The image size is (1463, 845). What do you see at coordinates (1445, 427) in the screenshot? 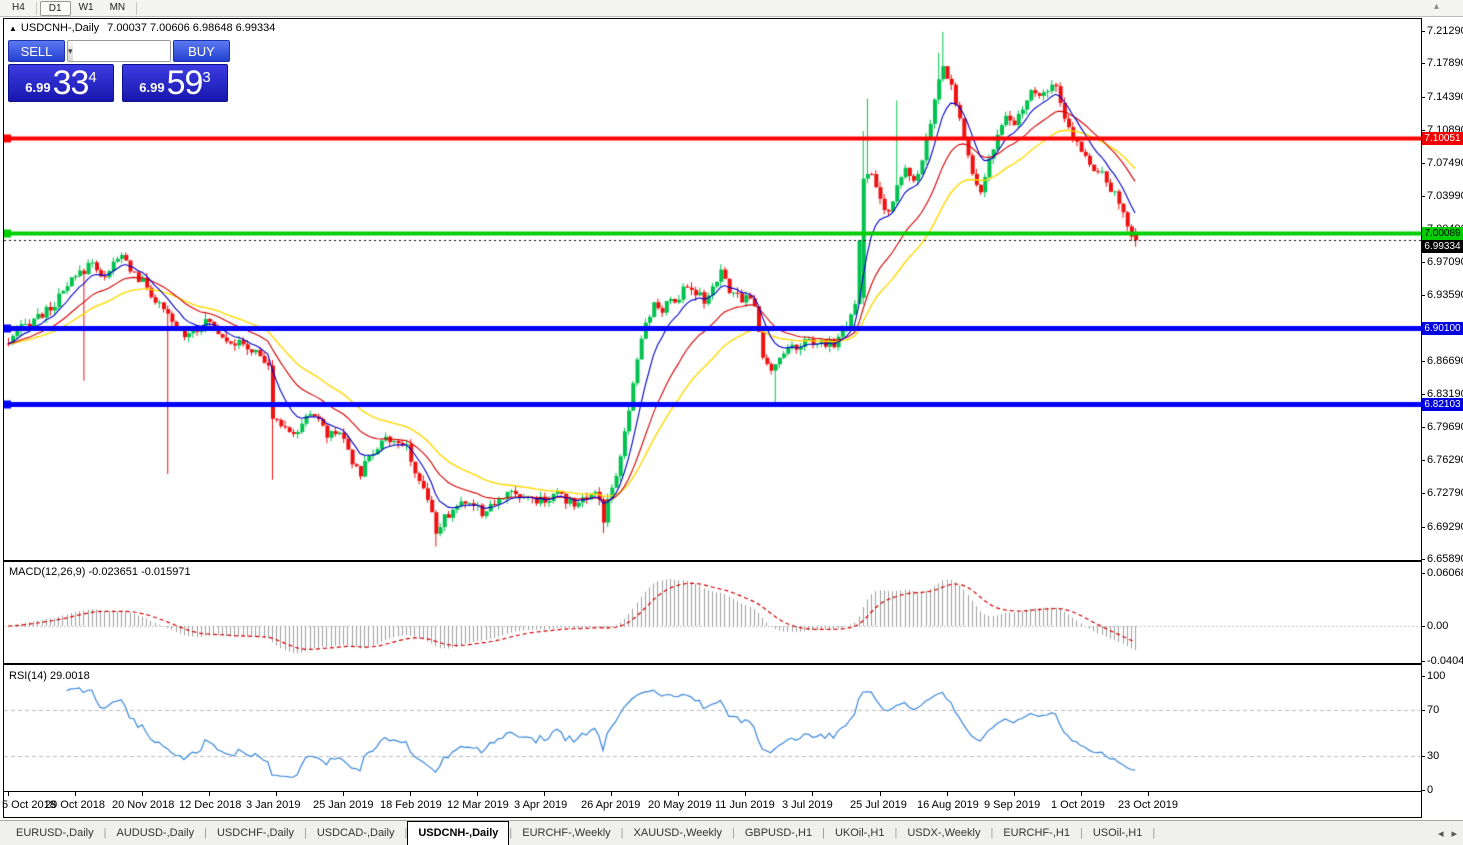
I see `price-axis-label: 6.79690` at bounding box center [1445, 427].